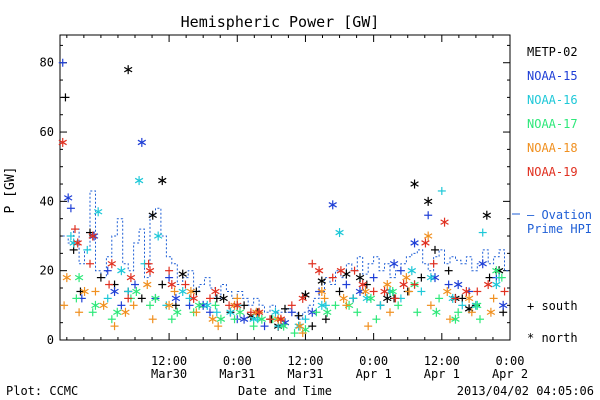 This screenshot has height=400, width=600. Describe the element at coordinates (305, 374) in the screenshot. I see `x-tick-label-date: Mar31` at that location.